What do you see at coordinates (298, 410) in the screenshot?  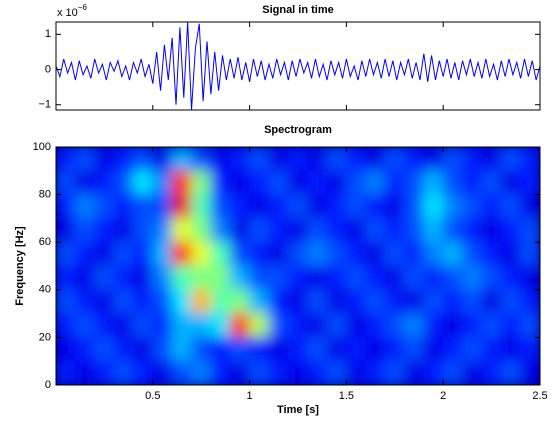 I see `x-axis-label: Time [s]` at bounding box center [298, 410].